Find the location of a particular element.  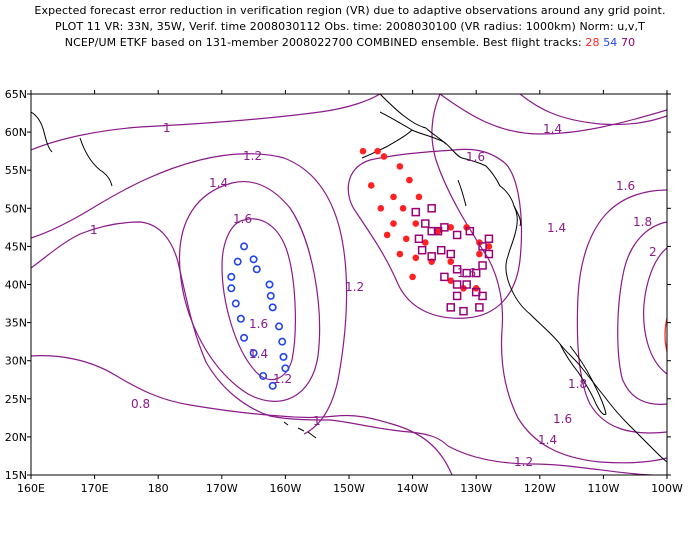

track-number-blue: 54 is located at coordinates (610, 42).